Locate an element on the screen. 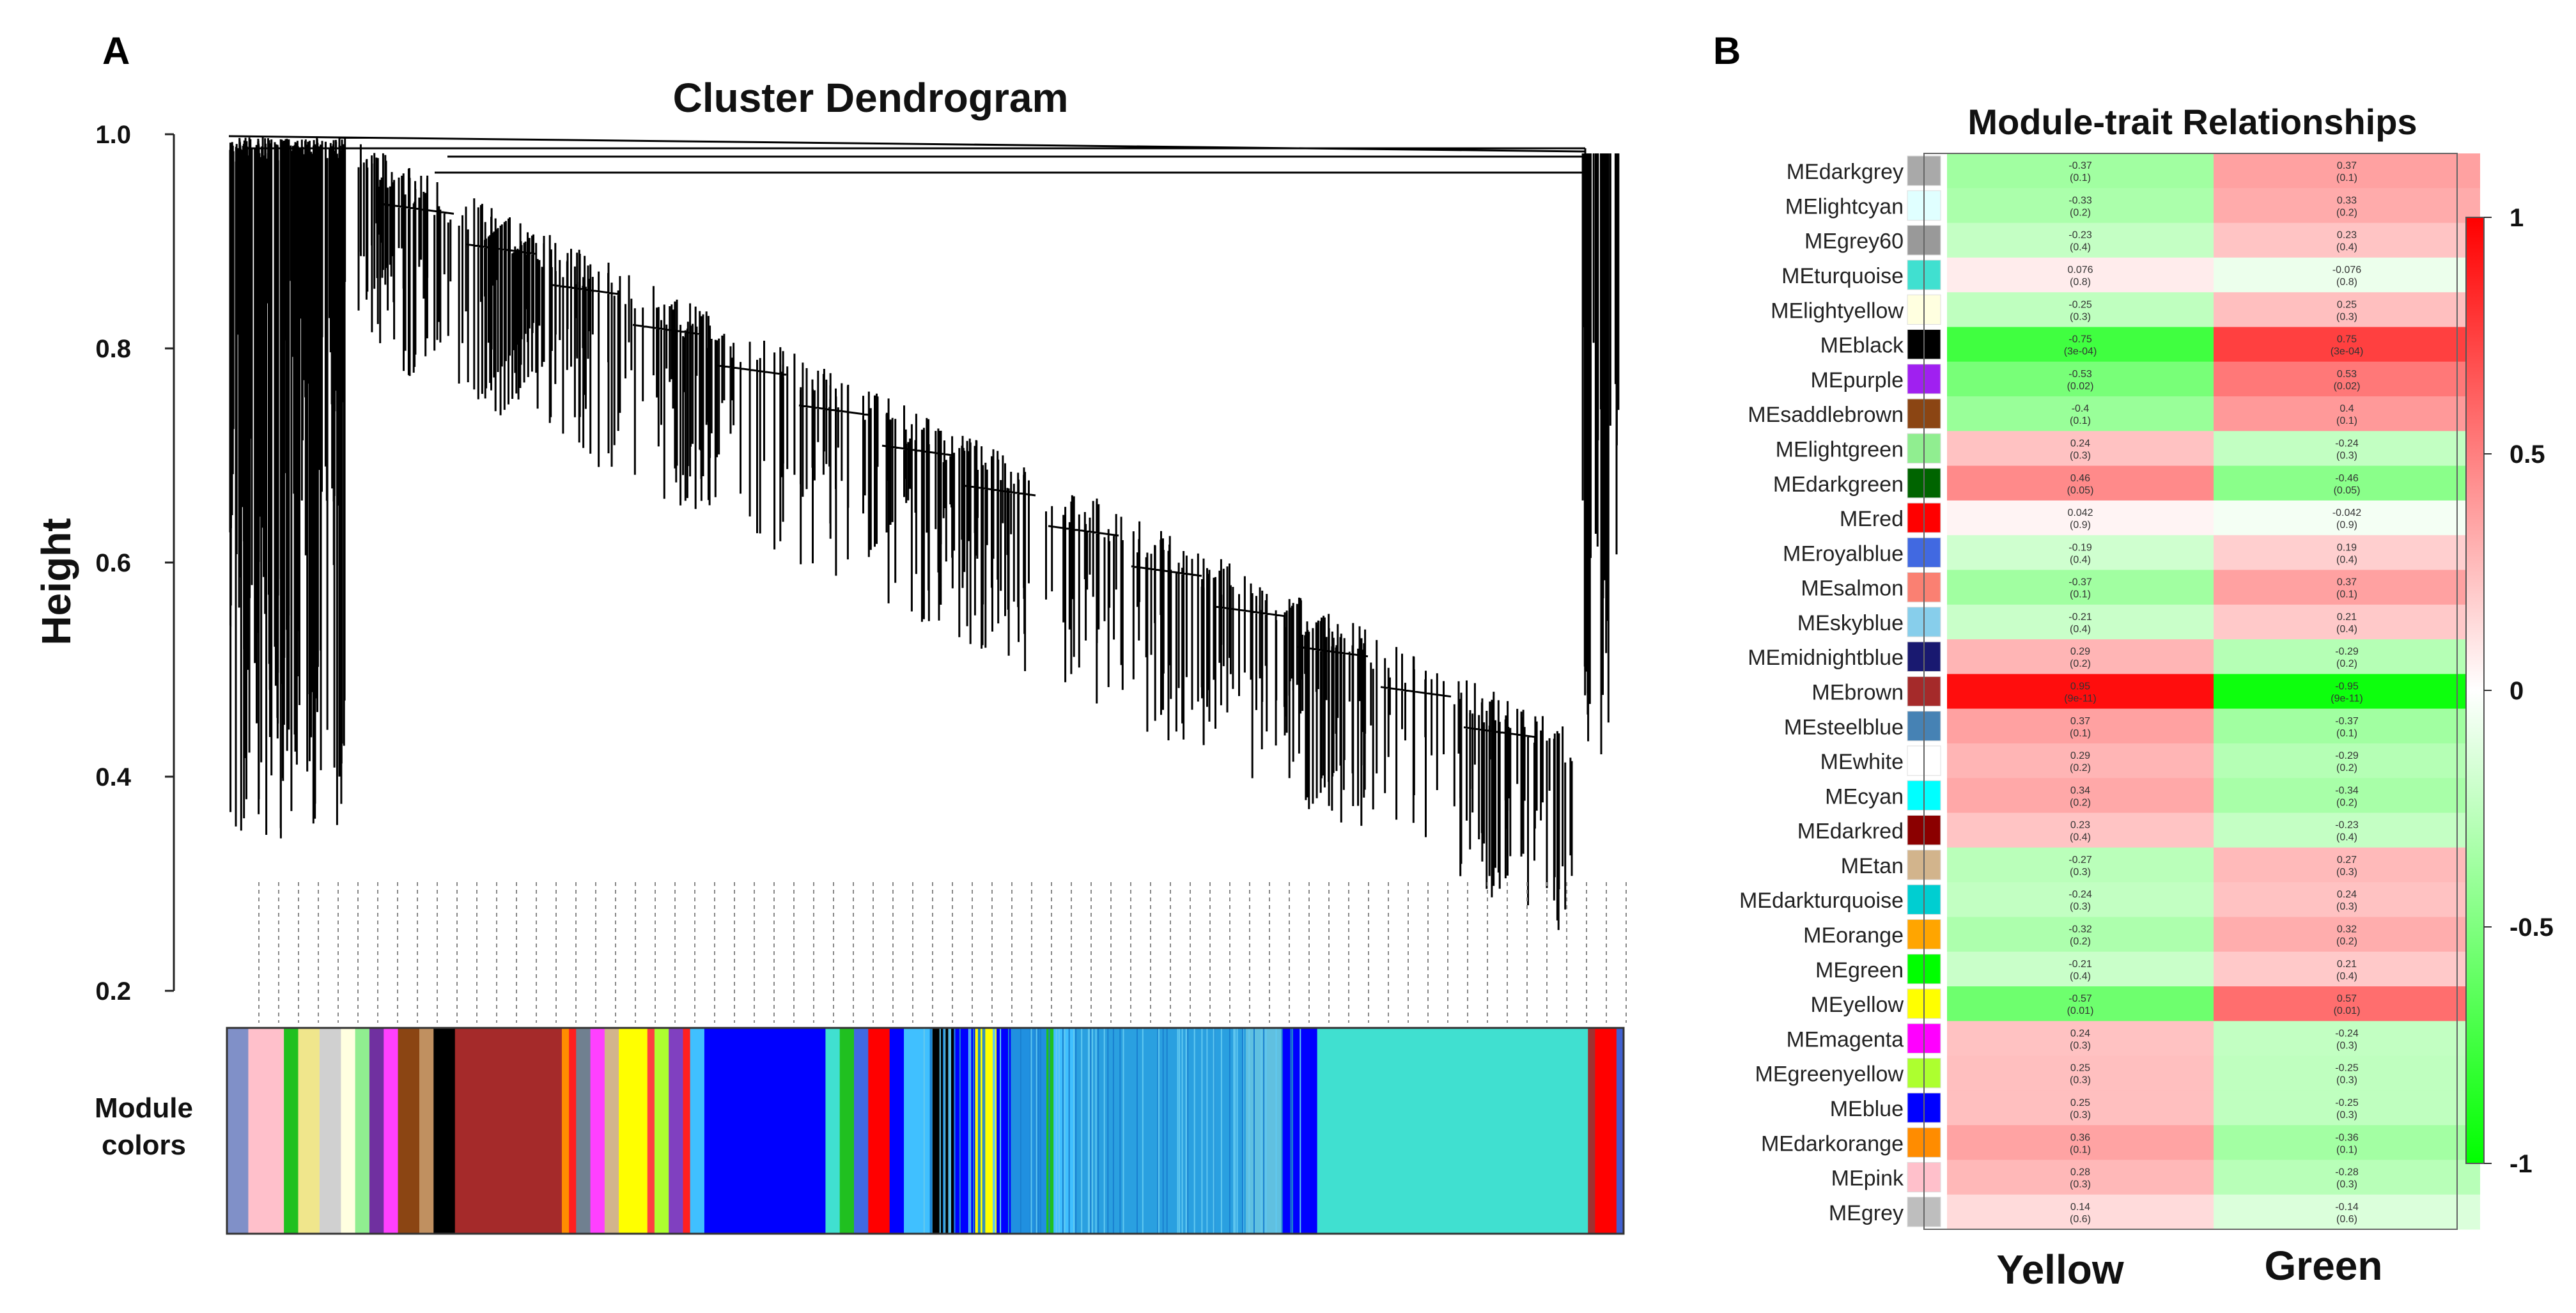 The image size is (2576, 1313). cell-correlation: 0.46 is located at coordinates (2080, 478).